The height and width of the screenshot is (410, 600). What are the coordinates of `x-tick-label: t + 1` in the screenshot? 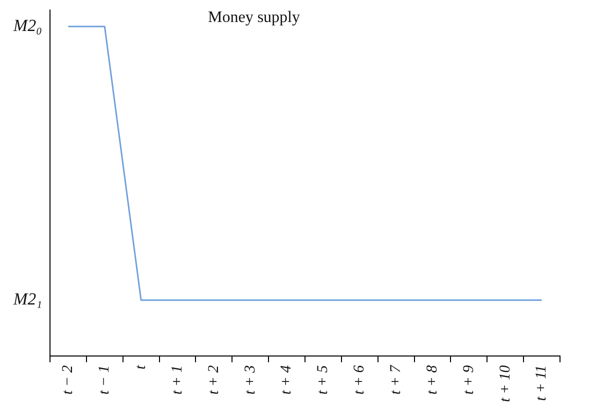 It's located at (177, 380).